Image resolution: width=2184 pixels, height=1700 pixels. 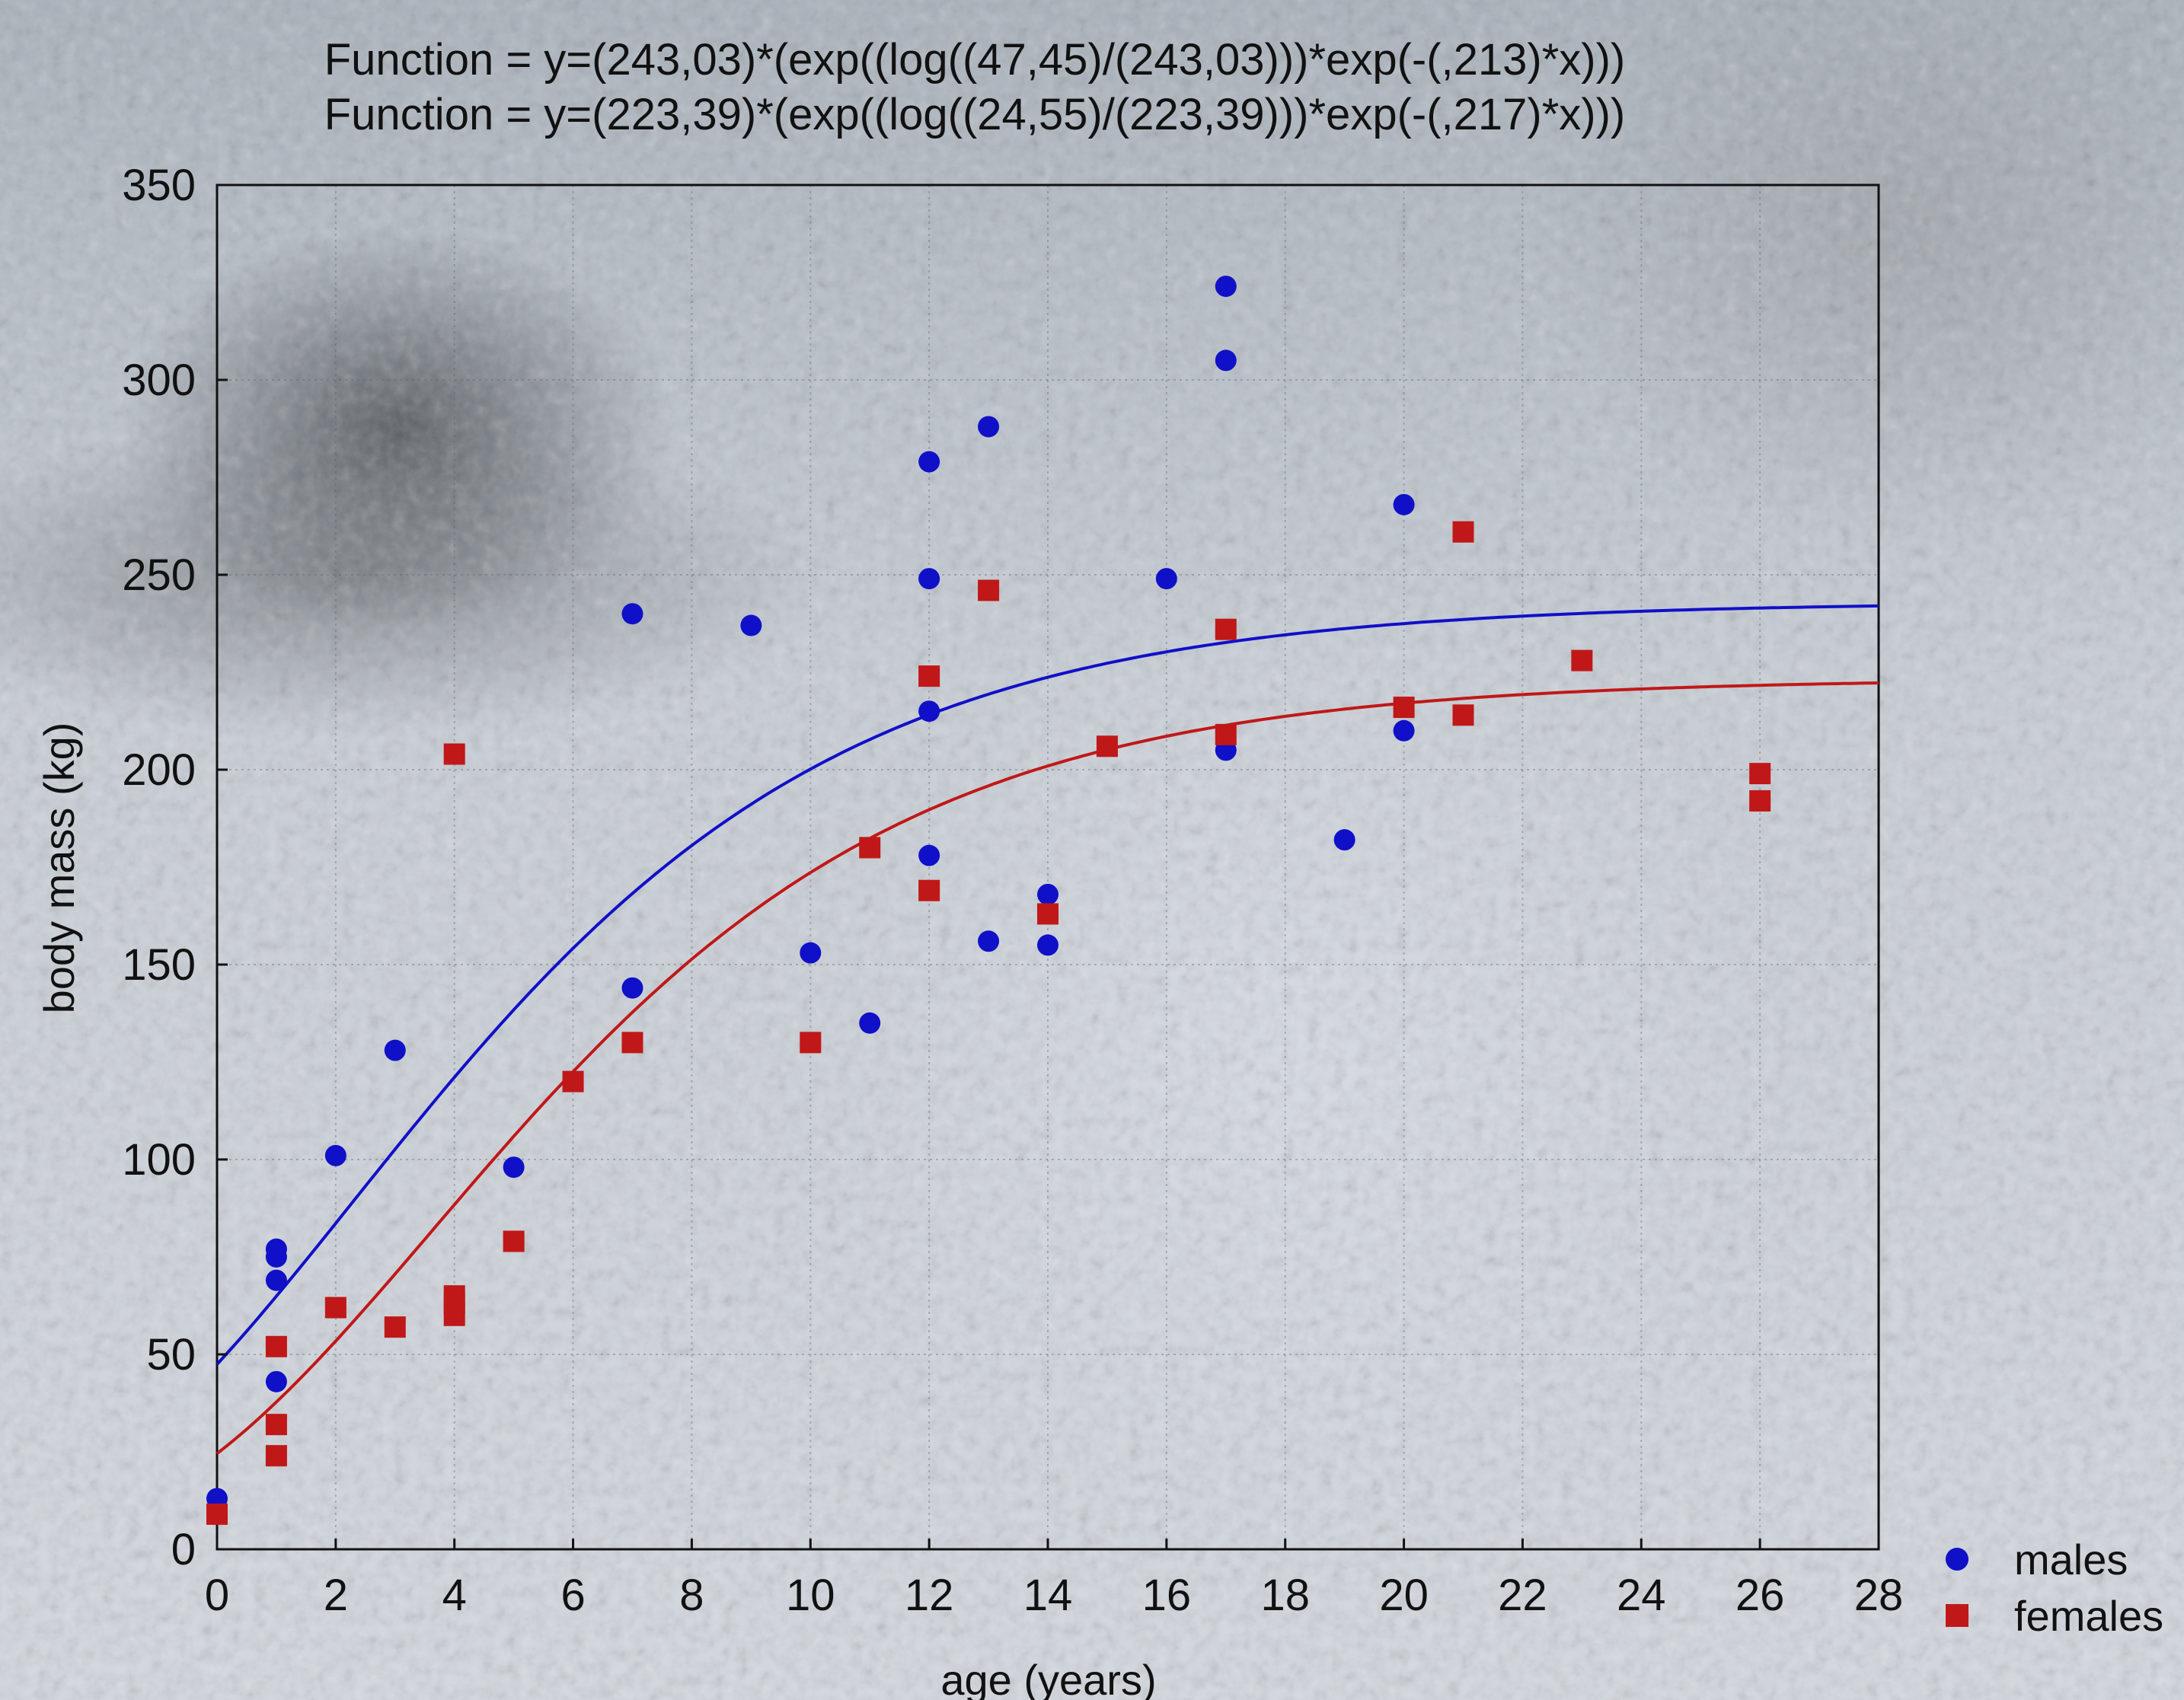 What do you see at coordinates (810, 1596) in the screenshot?
I see `x-tick-label: 10` at bounding box center [810, 1596].